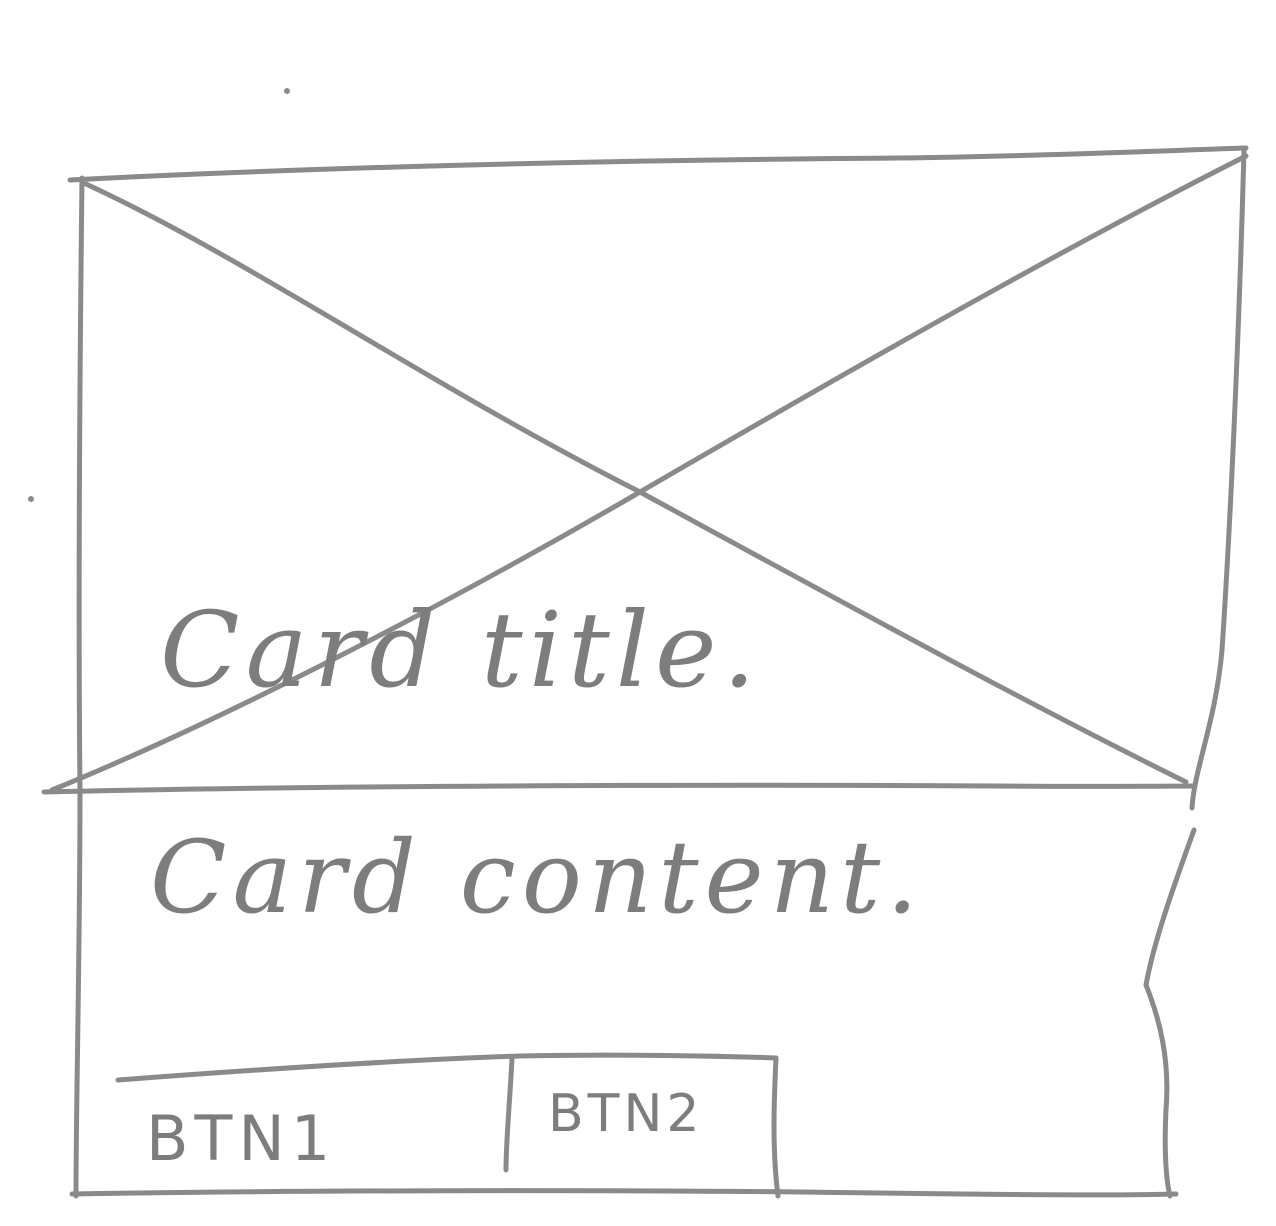  What do you see at coordinates (658, 164) in the screenshot?
I see `card-border-top` at bounding box center [658, 164].